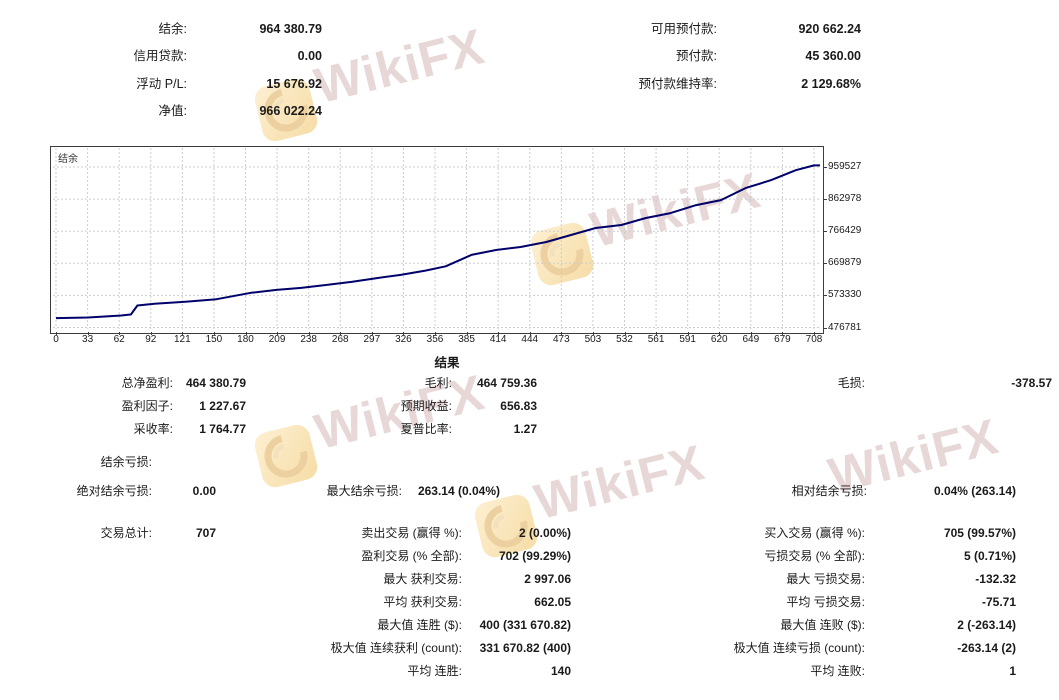  Describe the element at coordinates (829, 29) in the screenshot. I see `free-margin-value: 920 662.24` at that location.